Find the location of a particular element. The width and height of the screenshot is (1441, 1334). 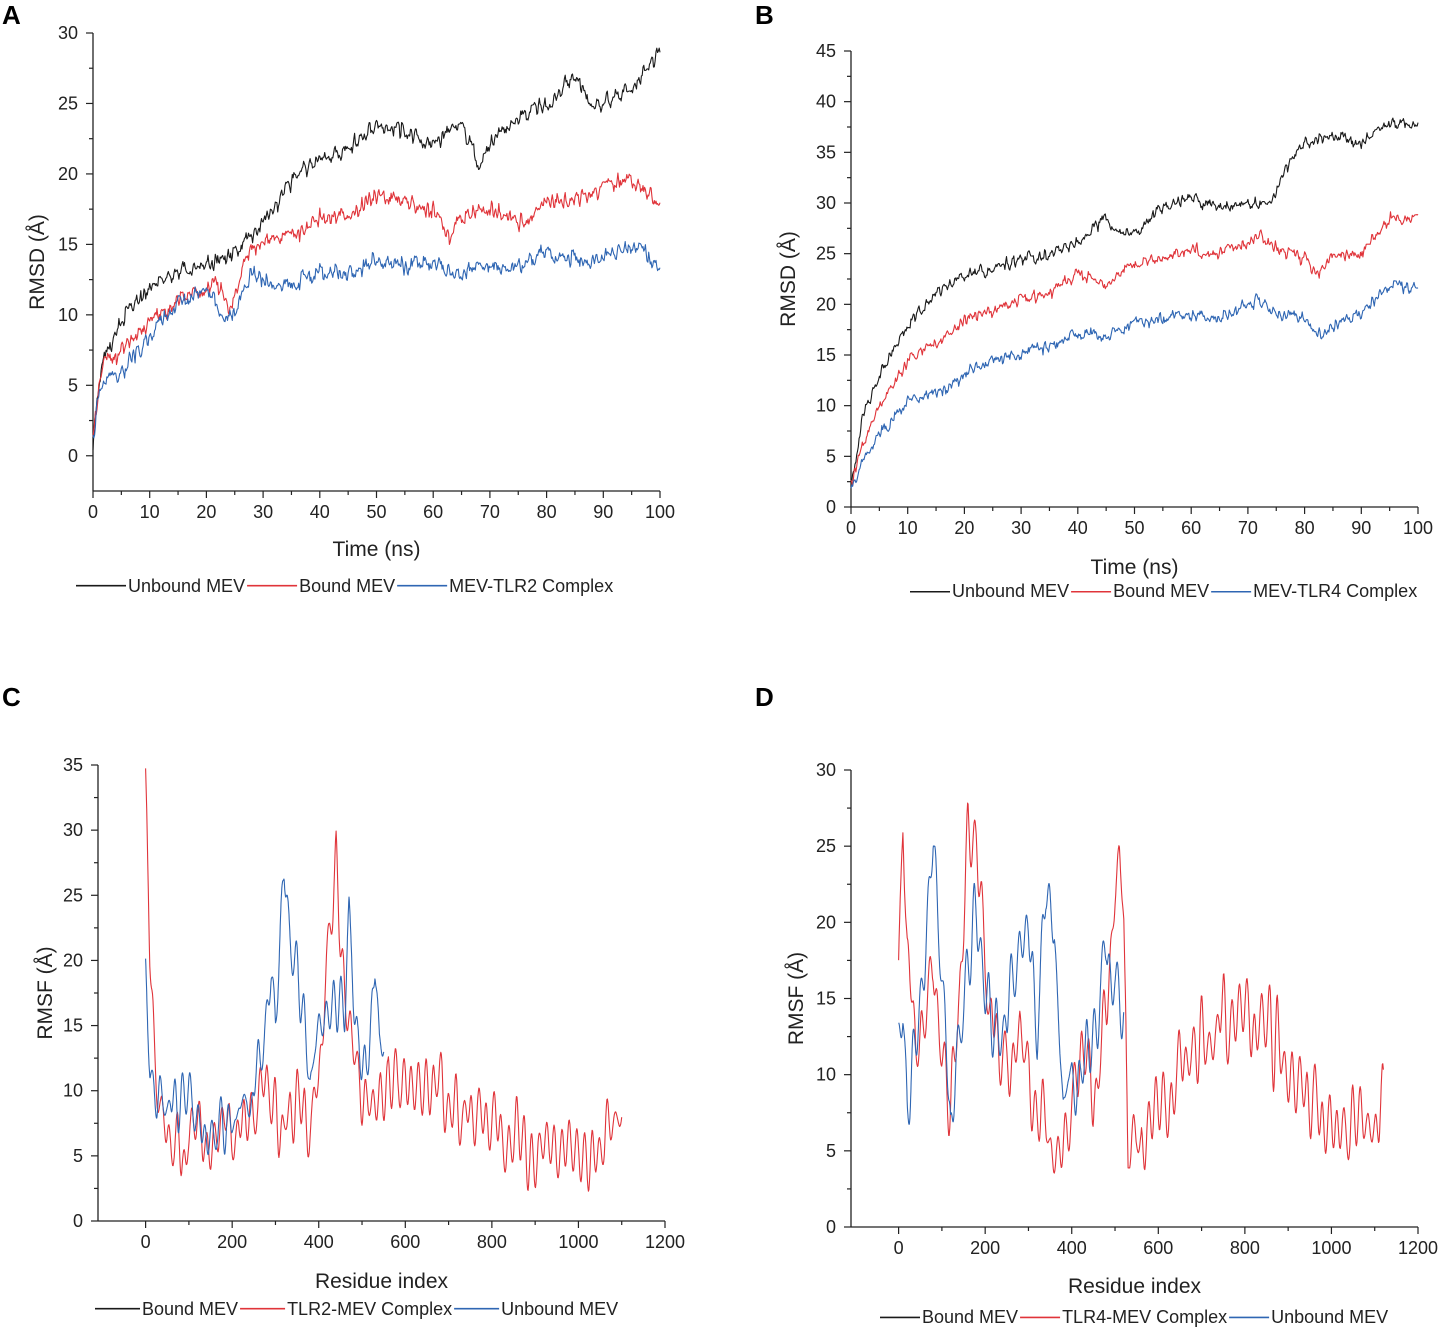

series-line-tlr2-mev-complex is located at coordinates (384, 980).